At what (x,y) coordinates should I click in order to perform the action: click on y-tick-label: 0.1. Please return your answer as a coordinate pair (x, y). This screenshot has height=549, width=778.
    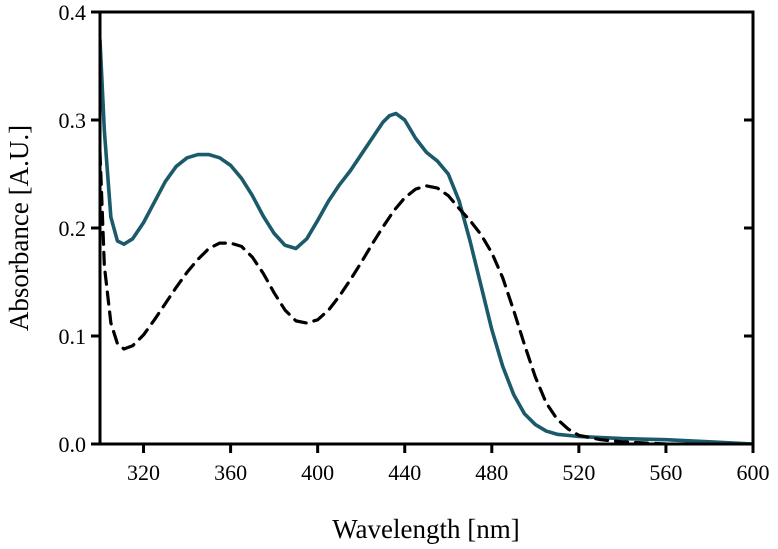
    Looking at the image, I should click on (73, 336).